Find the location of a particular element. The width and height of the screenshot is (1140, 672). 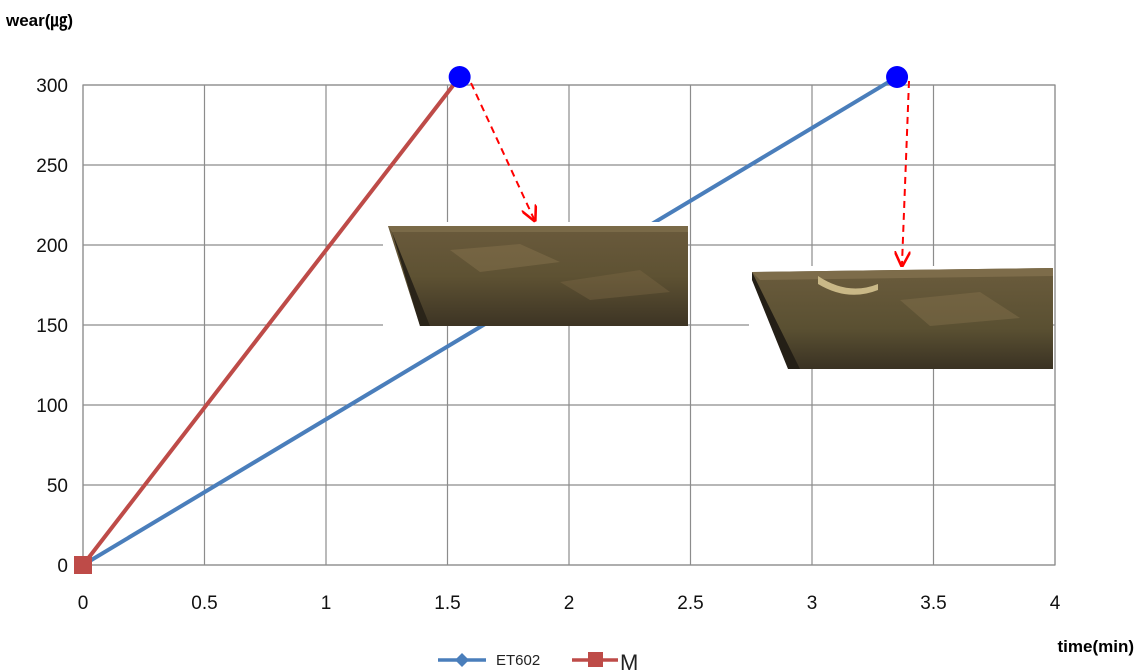

legend-item-et602: ET602 is located at coordinates (489, 660).